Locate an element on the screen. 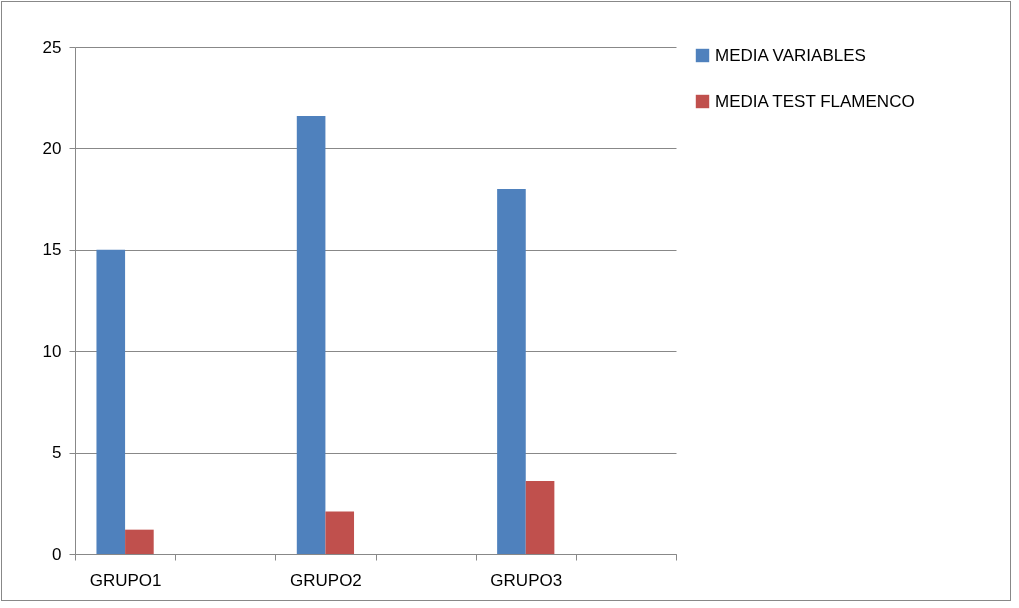  x-tick-label: GRUPO3 is located at coordinates (526, 580).